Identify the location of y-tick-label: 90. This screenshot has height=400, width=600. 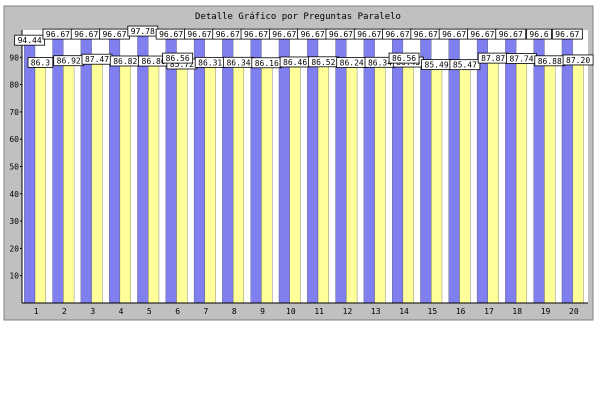
(14, 57).